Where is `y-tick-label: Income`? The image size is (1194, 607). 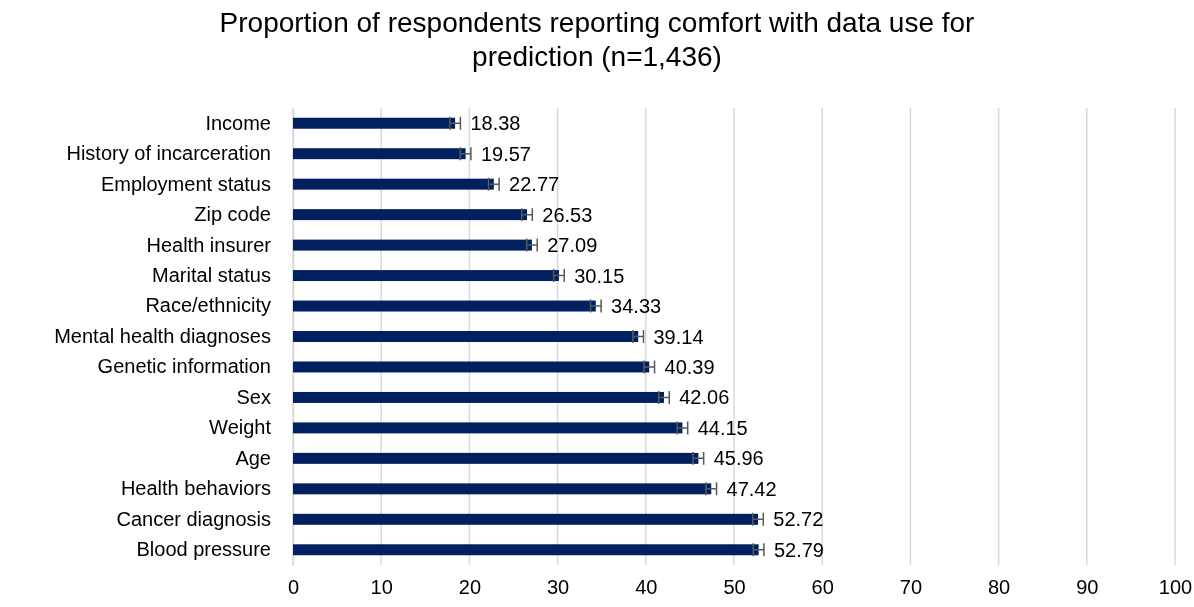 y-tick-label: Income is located at coordinates (238, 122).